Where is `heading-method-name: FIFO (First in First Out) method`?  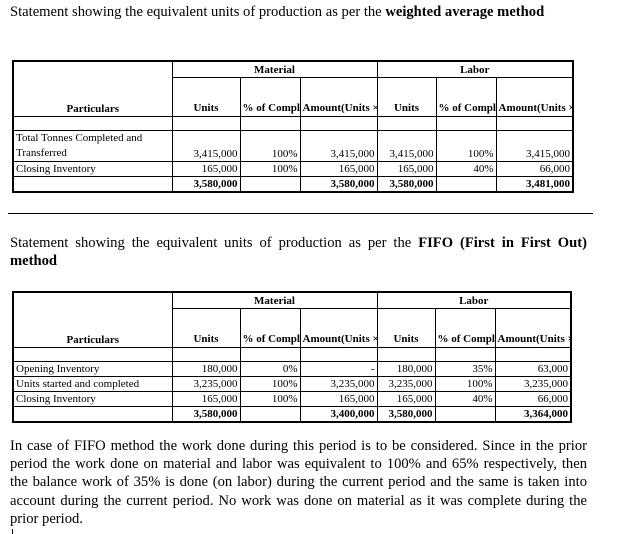
heading-method-name: FIFO (First in First Out) method is located at coordinates (298, 252).